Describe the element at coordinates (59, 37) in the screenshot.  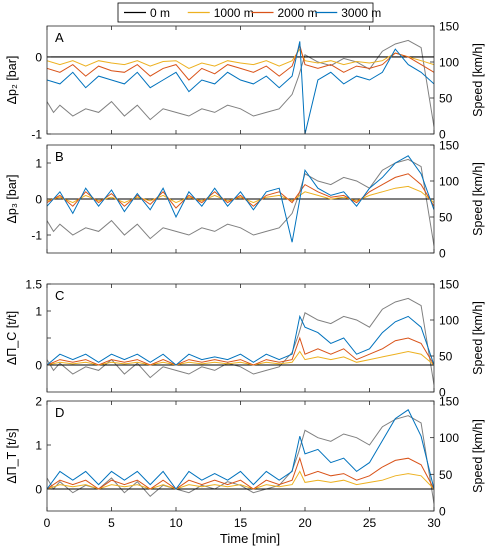
I see `panel-letter: A` at that location.